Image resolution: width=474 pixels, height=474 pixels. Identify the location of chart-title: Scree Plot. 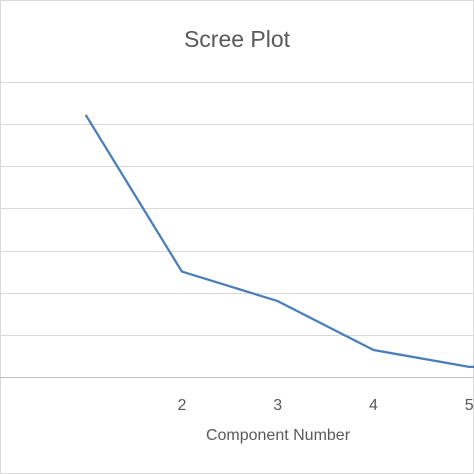
(237, 39).